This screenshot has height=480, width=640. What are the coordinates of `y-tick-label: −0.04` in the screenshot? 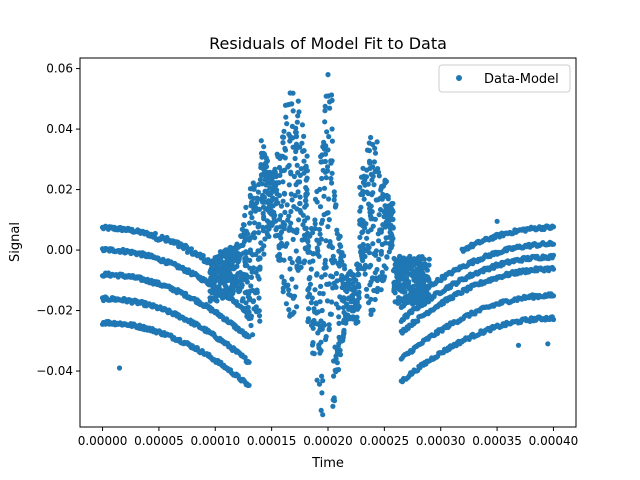 It's located at (54, 371).